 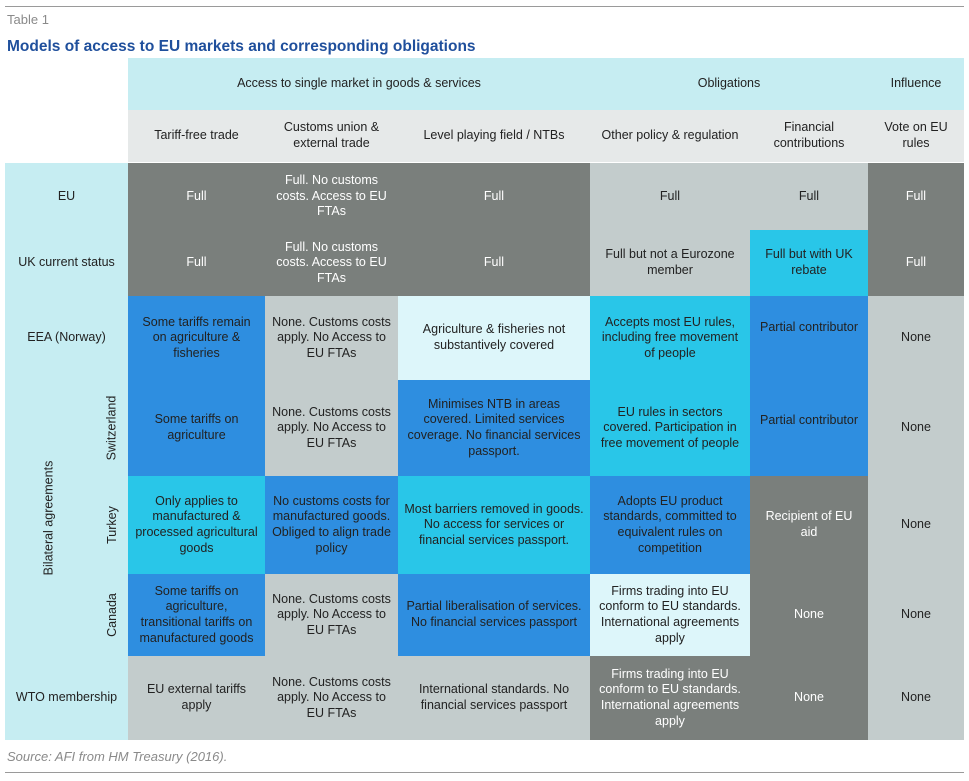 What do you see at coordinates (28, 19) in the screenshot?
I see `table-label: Table 1` at bounding box center [28, 19].